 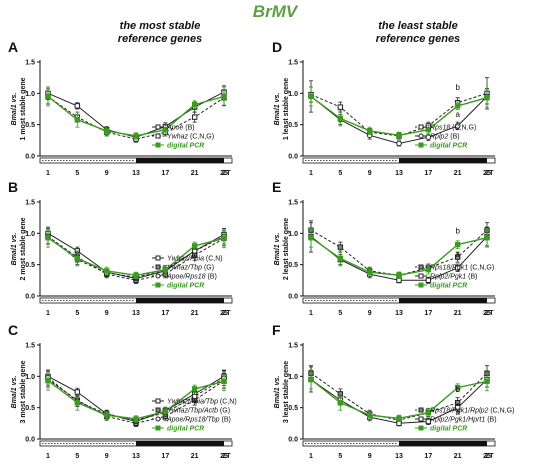 What do you see at coordinates (286, 109) in the screenshot?
I see `y-axis-label-line: 1 least stable gene` at bounding box center [286, 109].